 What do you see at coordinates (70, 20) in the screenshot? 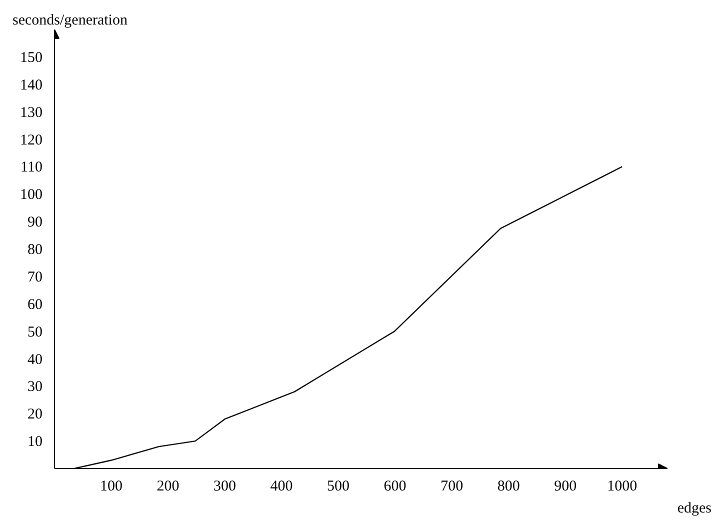
I see `y-axis-title: seconds/generation` at bounding box center [70, 20].